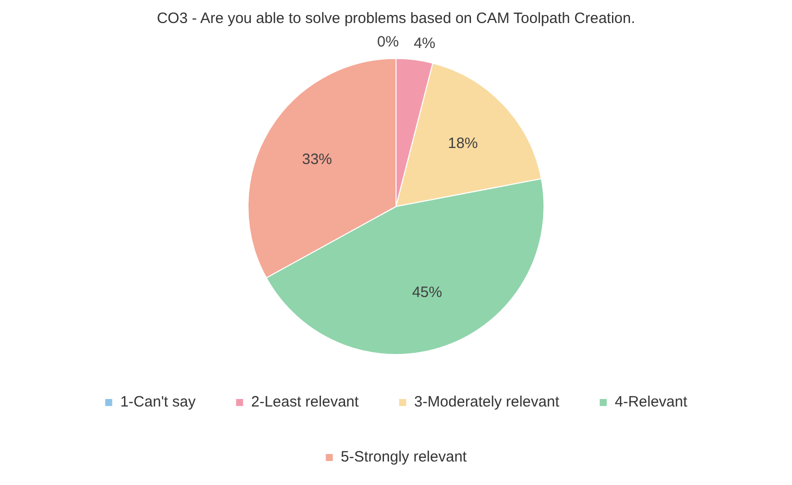 The height and width of the screenshot is (485, 792). What do you see at coordinates (305, 402) in the screenshot?
I see `legend-label: 2-Least relevant` at bounding box center [305, 402].